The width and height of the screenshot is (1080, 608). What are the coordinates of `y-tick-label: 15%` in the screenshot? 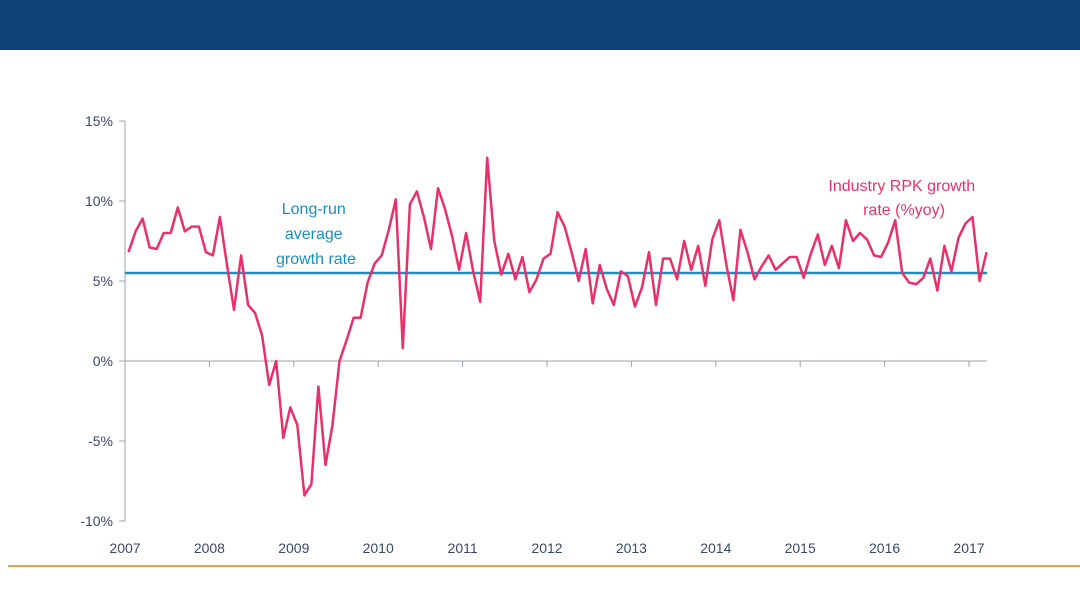 It's located at (99, 121).